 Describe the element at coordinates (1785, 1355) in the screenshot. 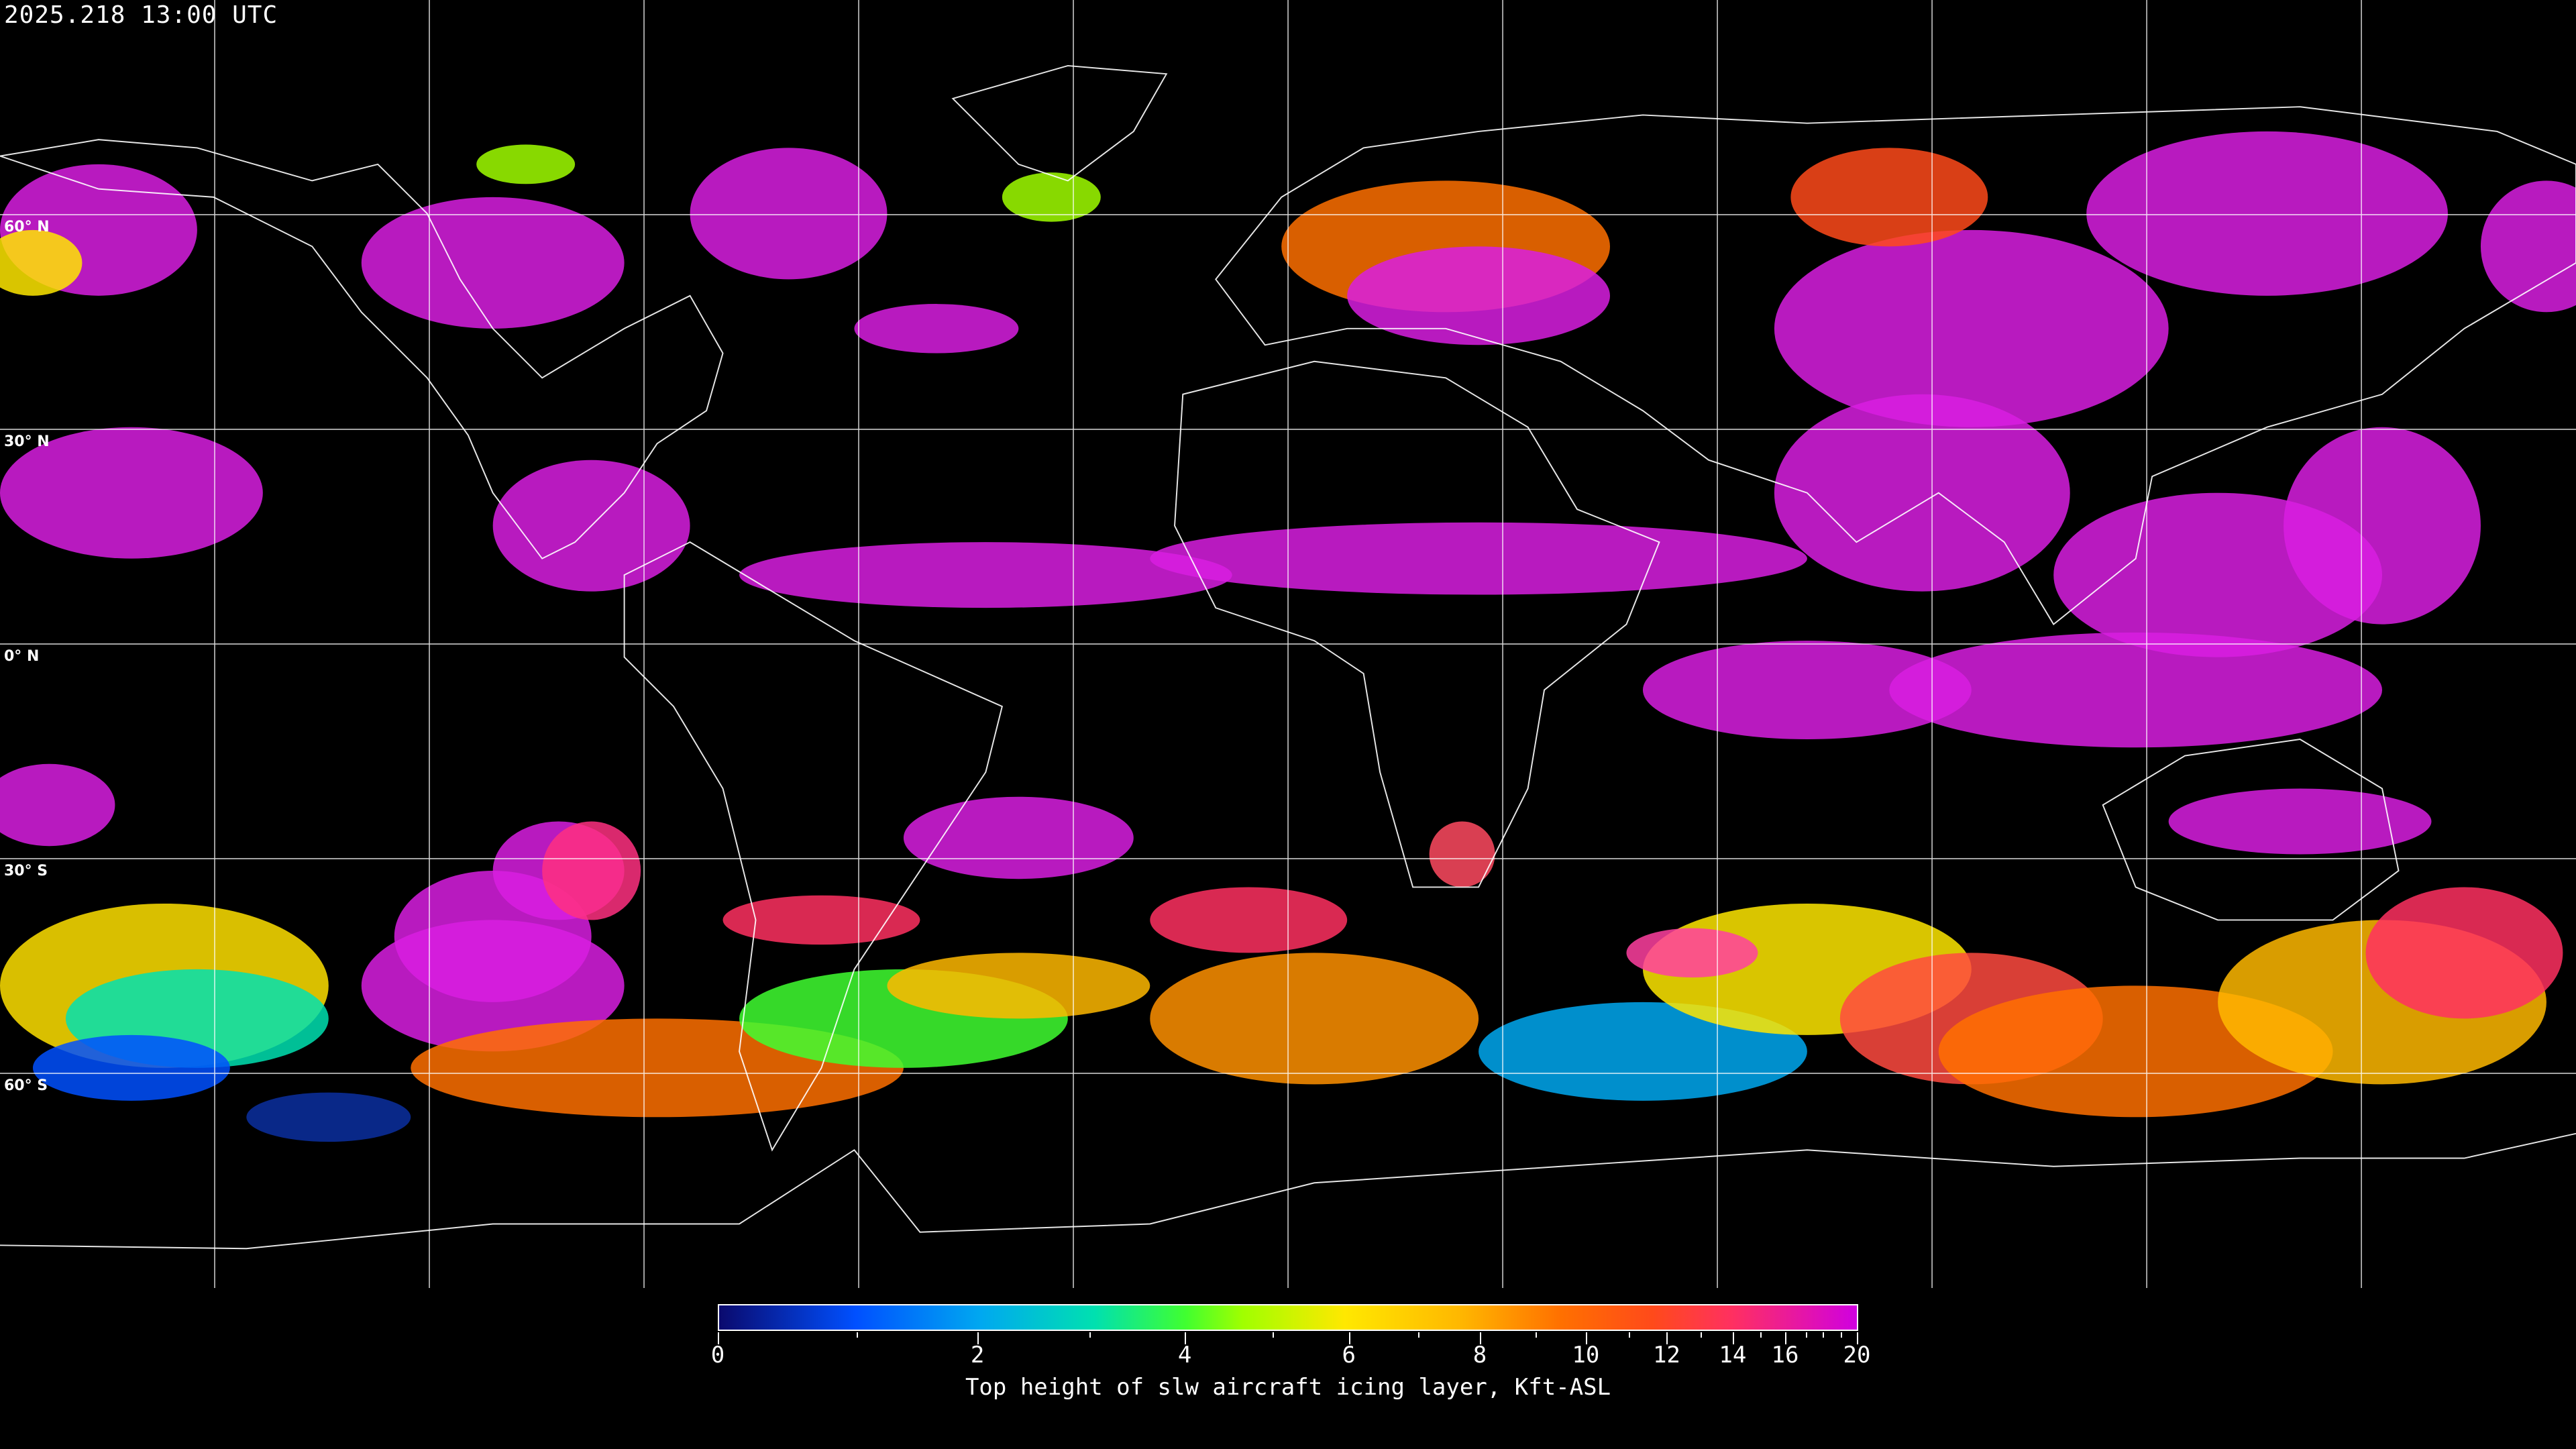

I see `colorbar-tick-label: 16` at that location.